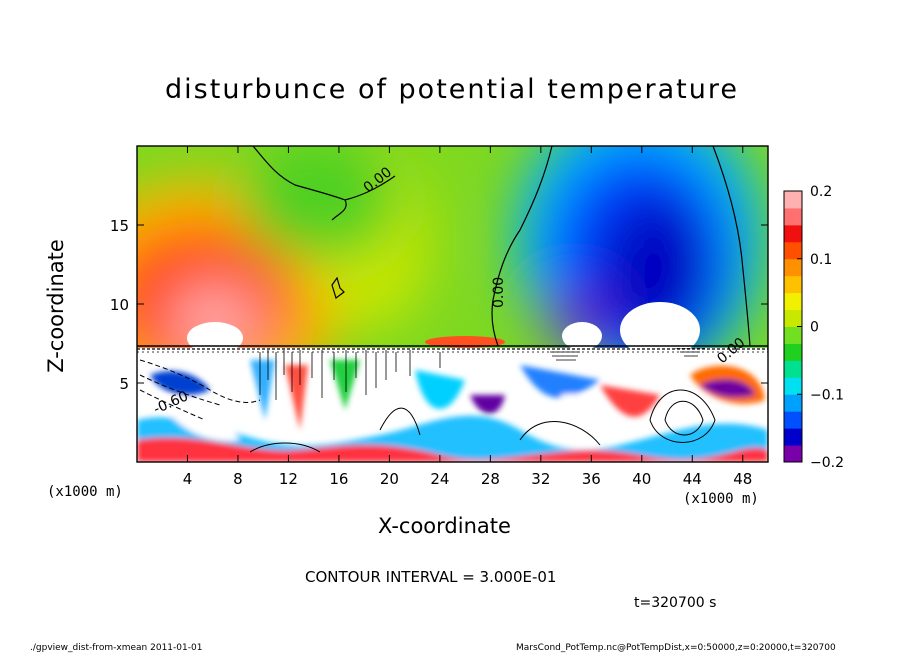  Describe the element at coordinates (124, 384) in the screenshot. I see `y-tick-label: 5` at that location.